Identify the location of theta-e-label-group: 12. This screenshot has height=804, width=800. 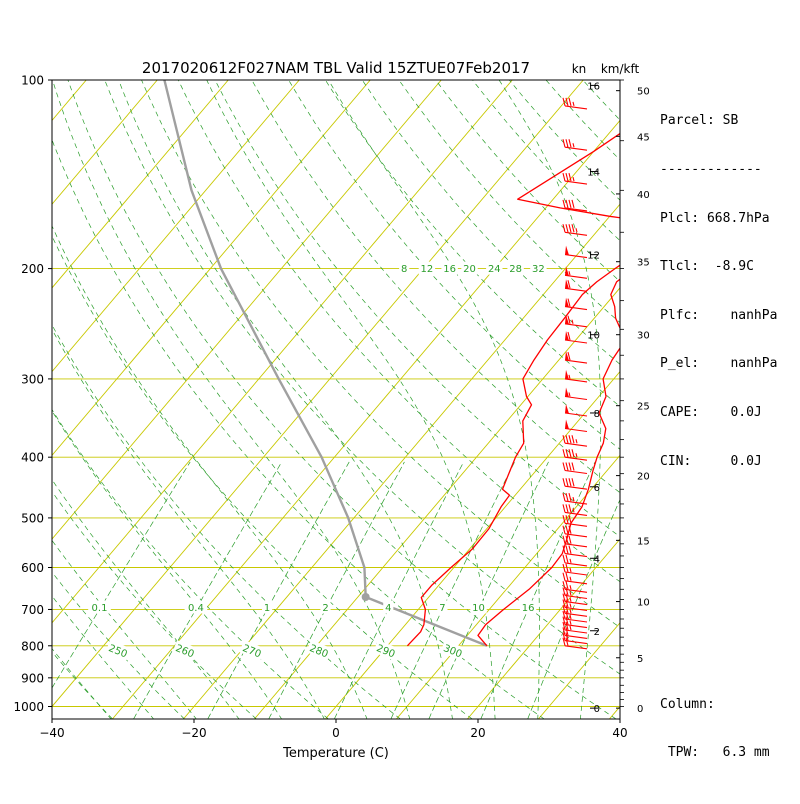
(427, 269).